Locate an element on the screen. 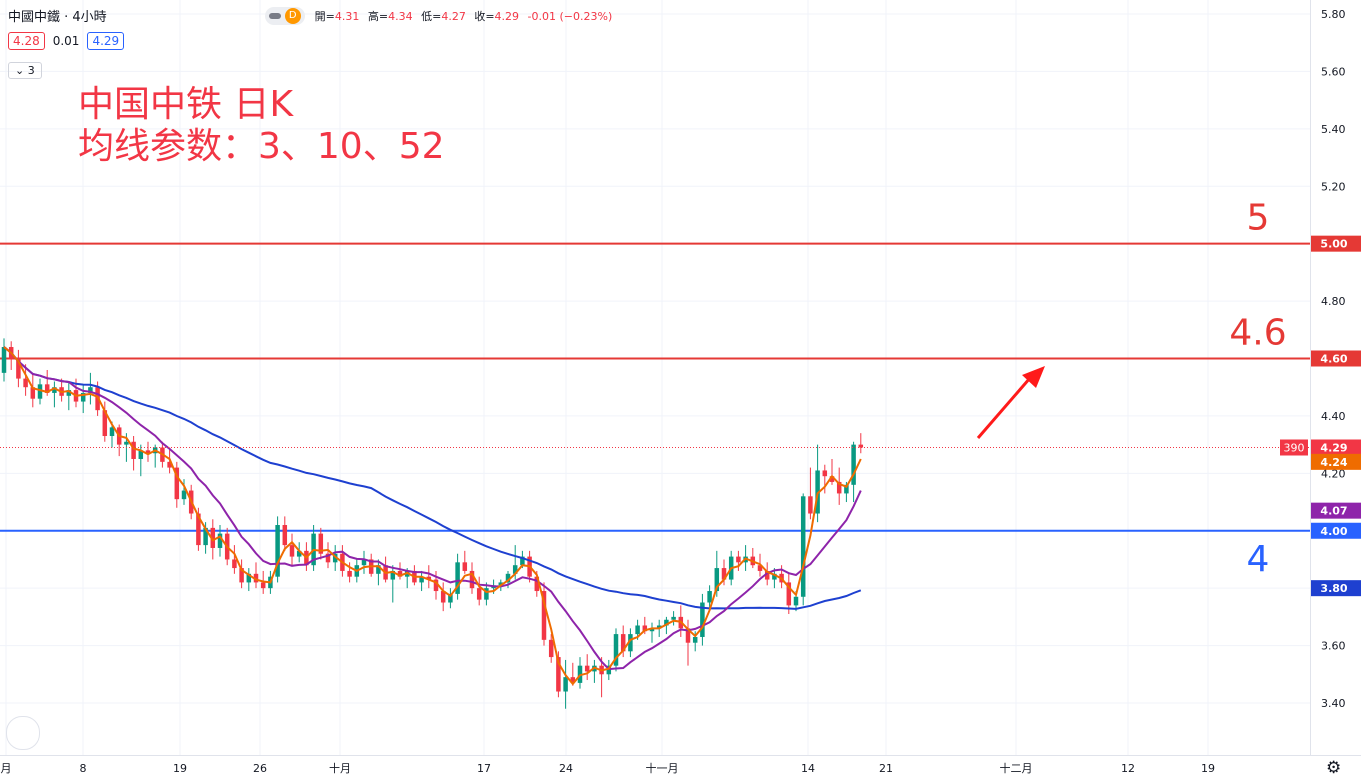 The width and height of the screenshot is (1361, 784). price-axis-bg is located at coordinates (1335, 392).